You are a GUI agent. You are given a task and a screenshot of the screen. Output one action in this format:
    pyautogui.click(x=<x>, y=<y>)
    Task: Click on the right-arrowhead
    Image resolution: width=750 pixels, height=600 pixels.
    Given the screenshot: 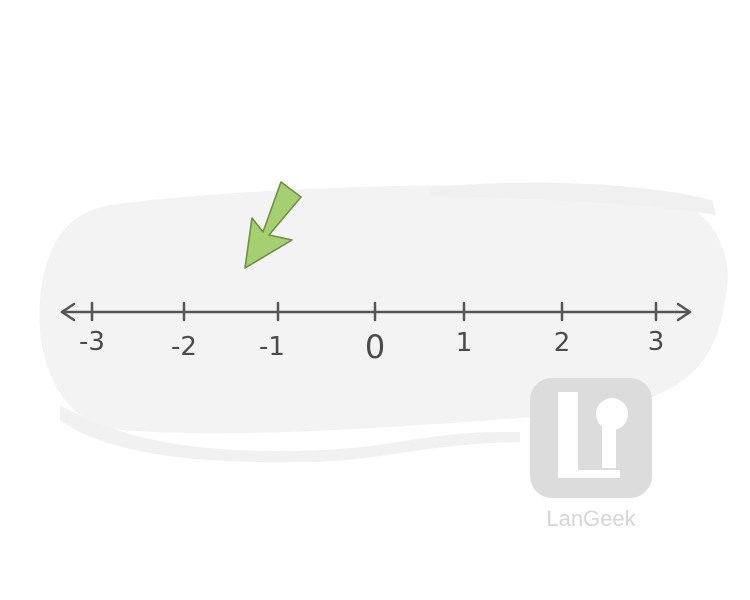 What is the action you would take?
    pyautogui.click(x=684, y=312)
    